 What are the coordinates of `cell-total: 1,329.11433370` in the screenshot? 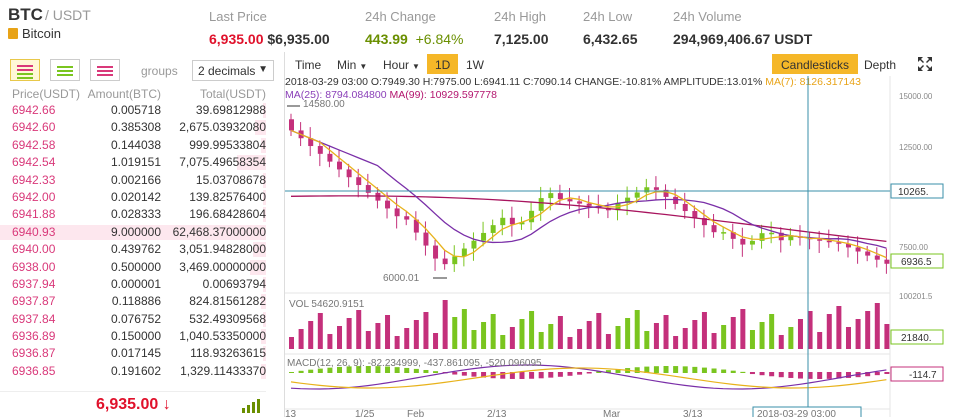 It's located at (223, 370).